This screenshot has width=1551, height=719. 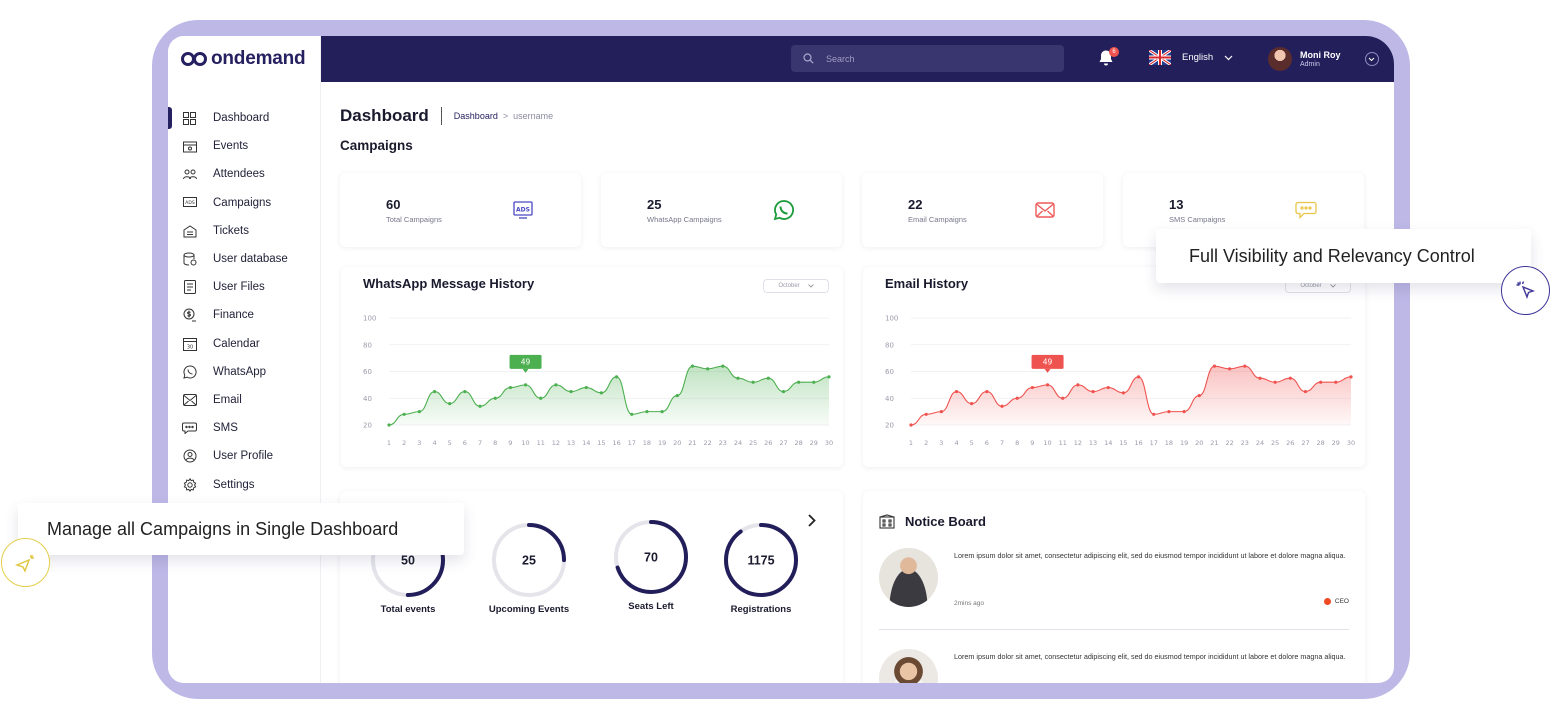 What do you see at coordinates (1047, 370) in the screenshot?
I see `data-label-pointer` at bounding box center [1047, 370].